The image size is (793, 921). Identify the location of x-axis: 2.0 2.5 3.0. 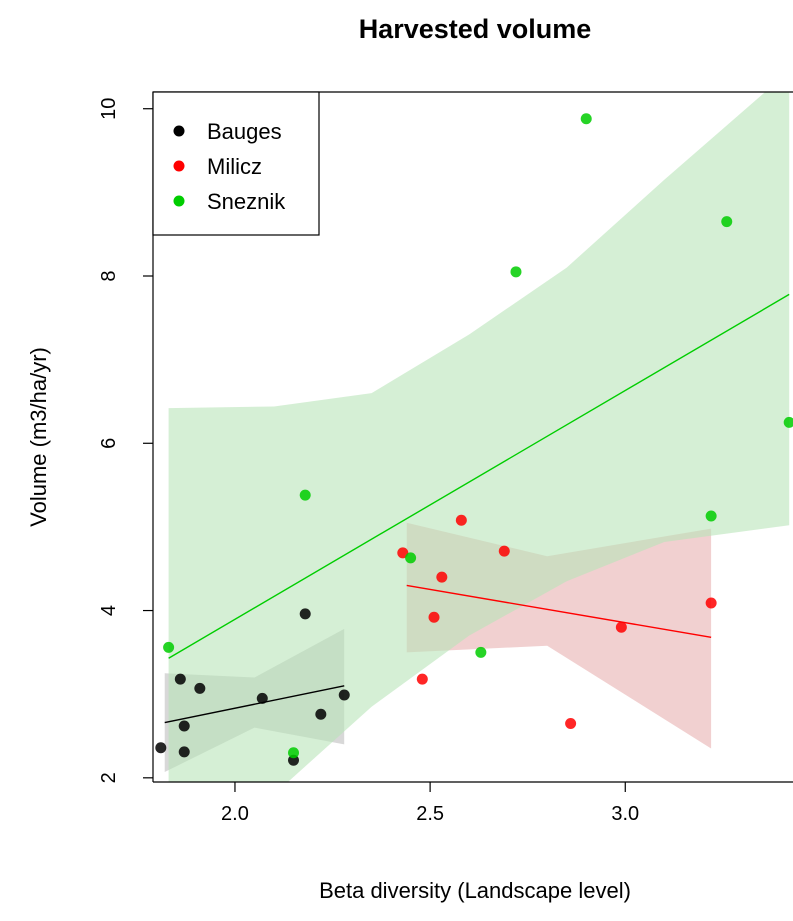
(430, 803).